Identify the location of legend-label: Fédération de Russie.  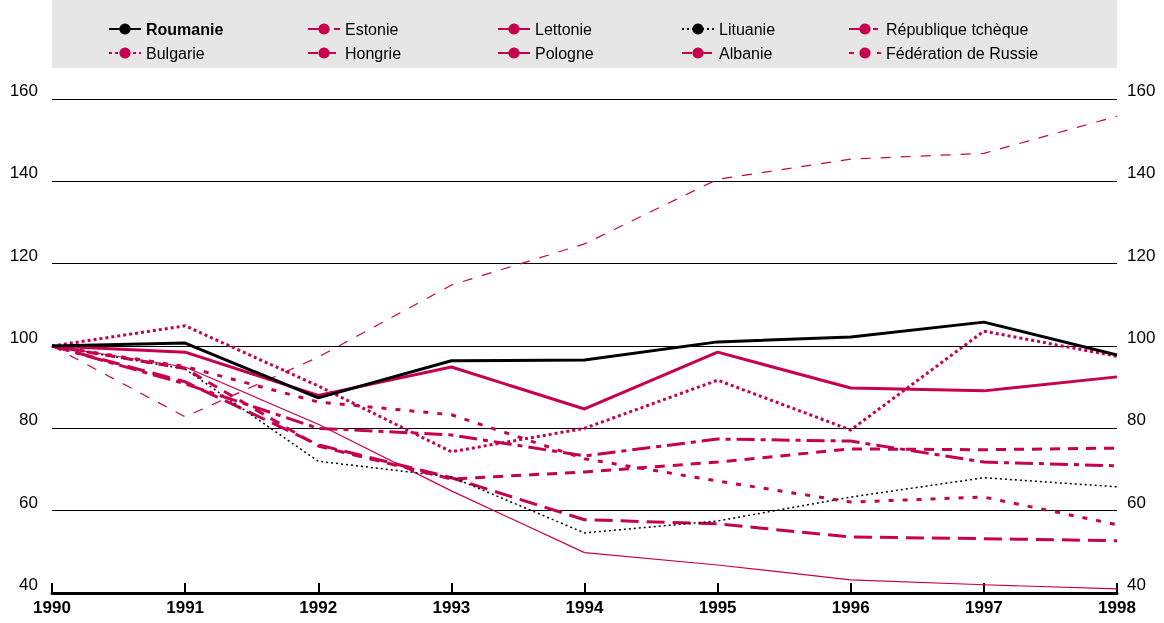
(962, 53).